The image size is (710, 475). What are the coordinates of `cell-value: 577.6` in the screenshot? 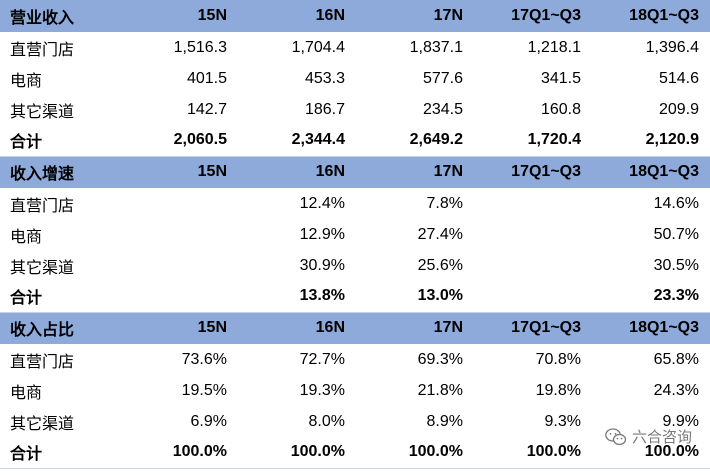 It's located at (442, 78).